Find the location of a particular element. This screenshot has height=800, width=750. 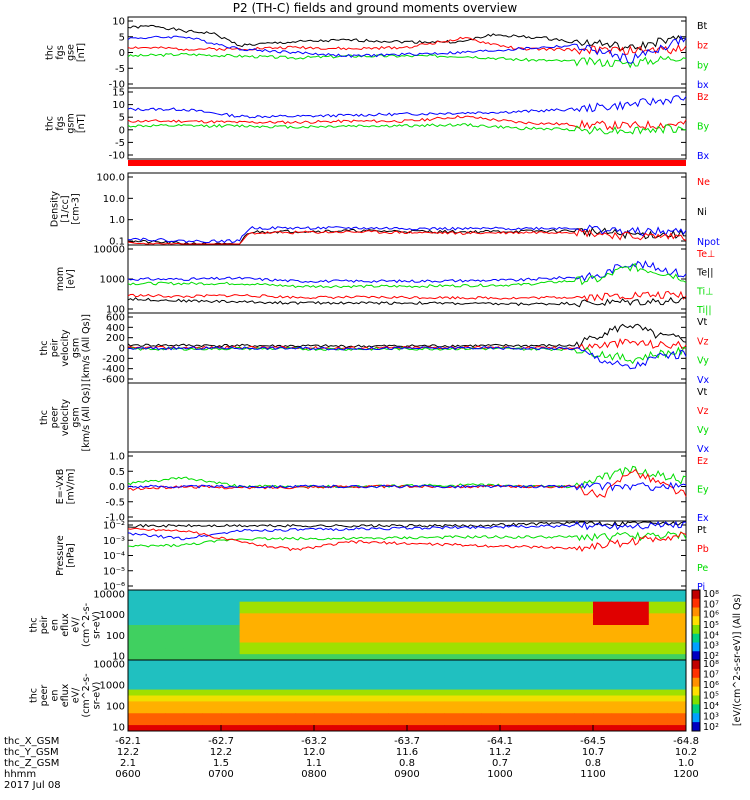

ytick-label: 0.5 is located at coordinates (117, 472).